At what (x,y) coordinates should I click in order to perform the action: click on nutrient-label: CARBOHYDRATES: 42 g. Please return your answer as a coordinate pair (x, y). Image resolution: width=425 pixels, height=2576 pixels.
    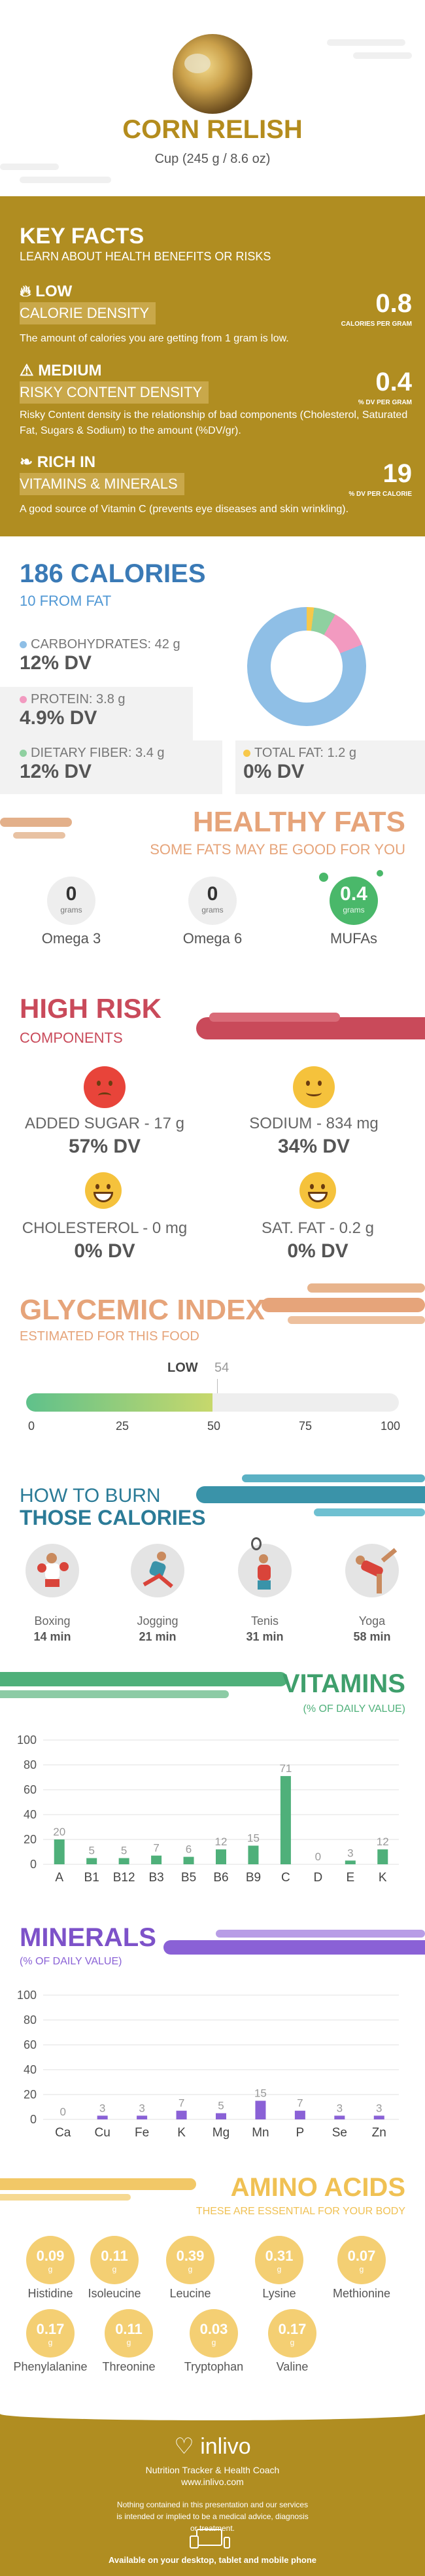
    Looking at the image, I should click on (105, 645).